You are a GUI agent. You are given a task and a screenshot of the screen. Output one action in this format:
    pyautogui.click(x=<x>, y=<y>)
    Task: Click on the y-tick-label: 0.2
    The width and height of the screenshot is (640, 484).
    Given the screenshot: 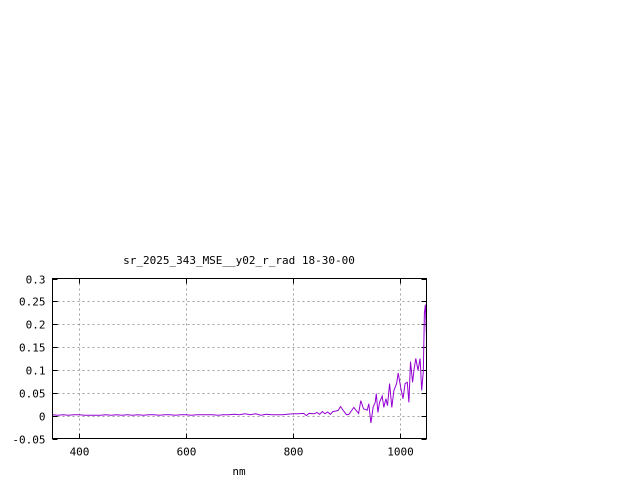 What is the action you would take?
    pyautogui.click(x=36, y=325)
    